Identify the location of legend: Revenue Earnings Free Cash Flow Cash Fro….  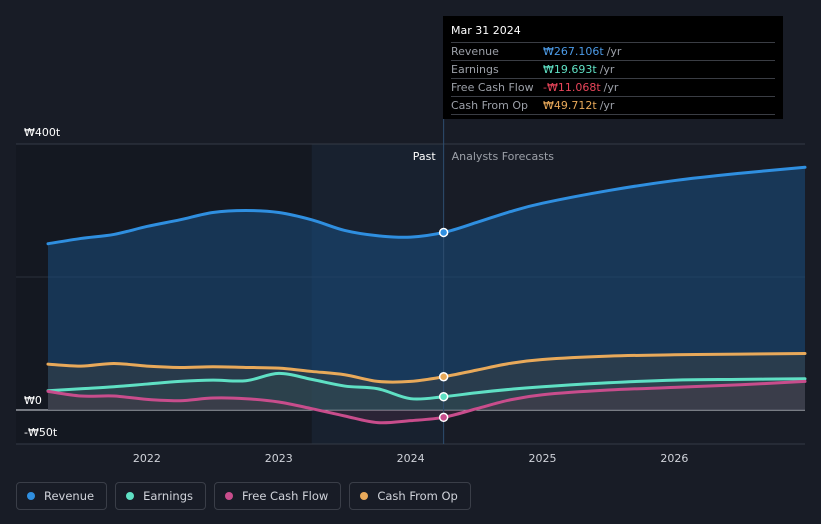
(243, 496).